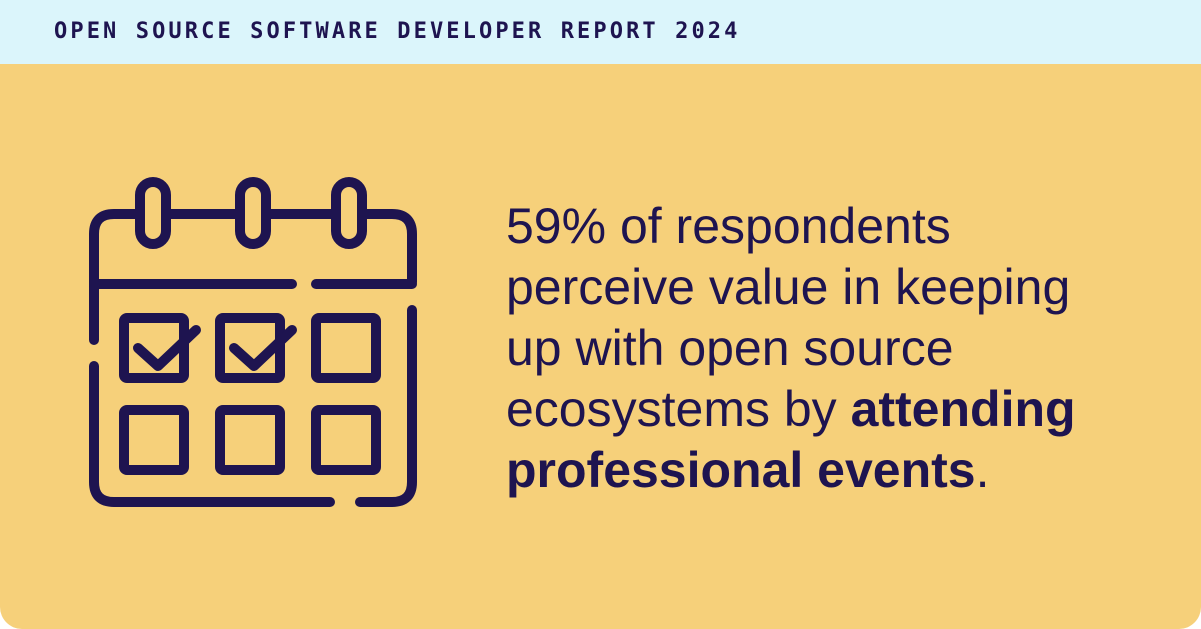 Image resolution: width=1201 pixels, height=629 pixels. Describe the element at coordinates (678, 409) in the screenshot. I see `statement-line-4: ecosystems by` at that location.